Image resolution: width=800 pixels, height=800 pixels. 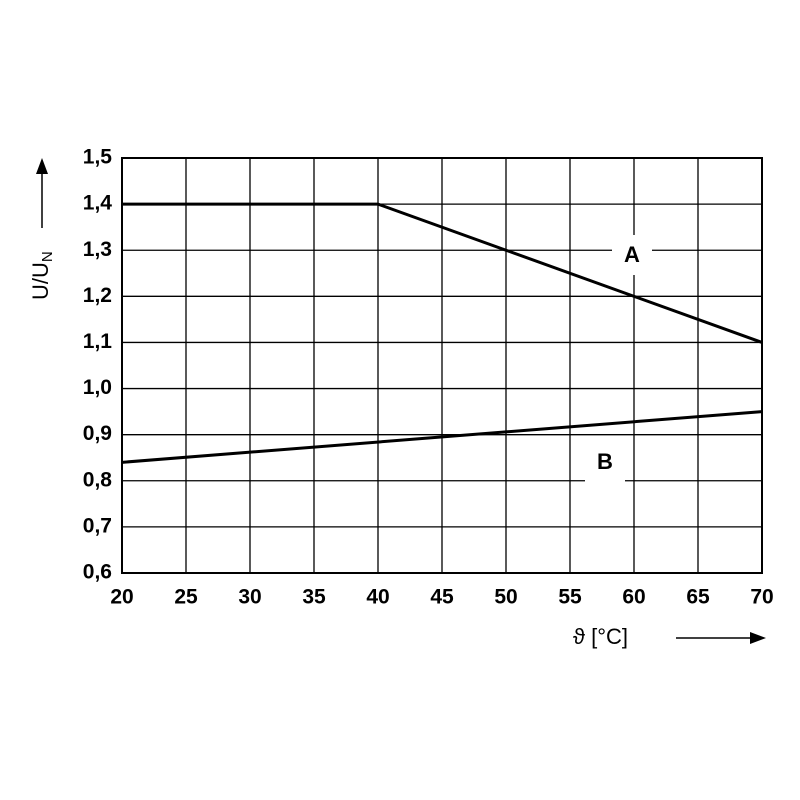 I want to click on x-arrow-head, so click(x=758, y=638).